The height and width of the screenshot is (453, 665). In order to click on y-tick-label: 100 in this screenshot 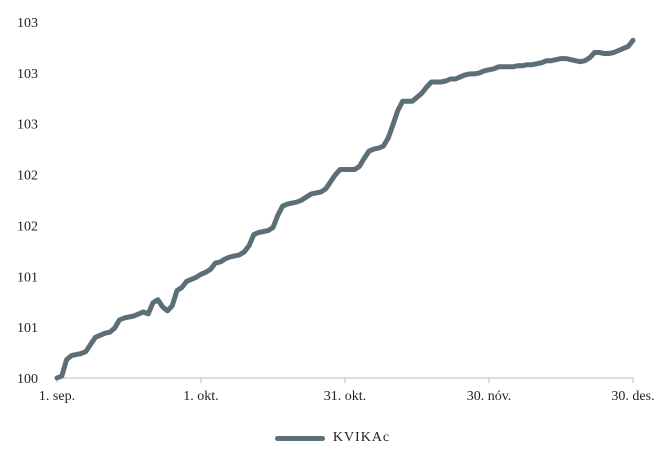, I will do `click(27, 379)`.